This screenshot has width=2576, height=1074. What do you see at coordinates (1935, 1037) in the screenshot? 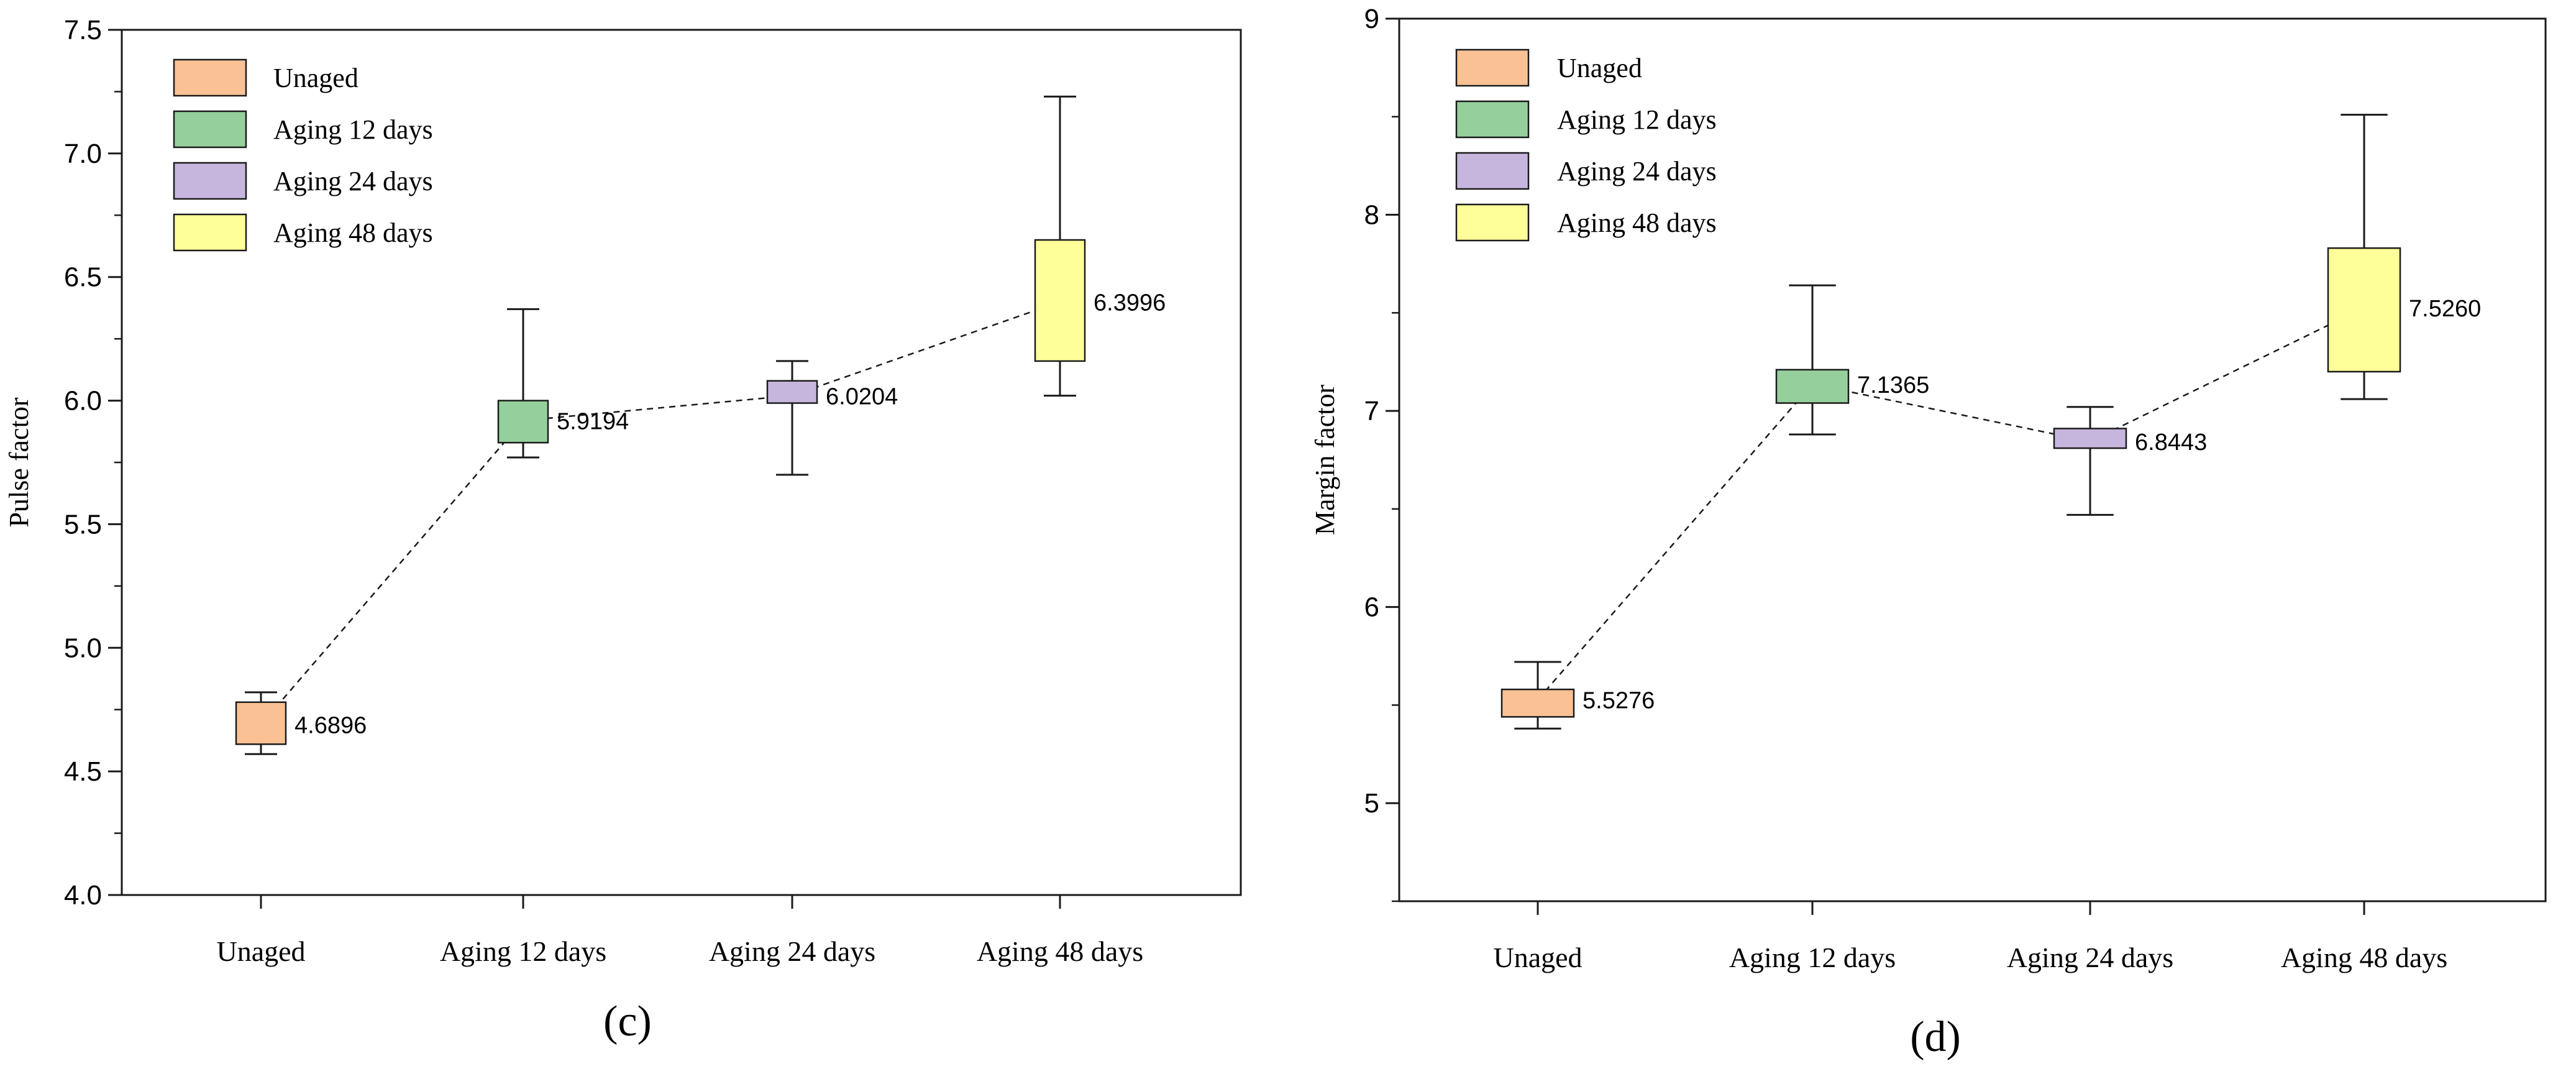
I see `panel-label: (d)` at bounding box center [1935, 1037].